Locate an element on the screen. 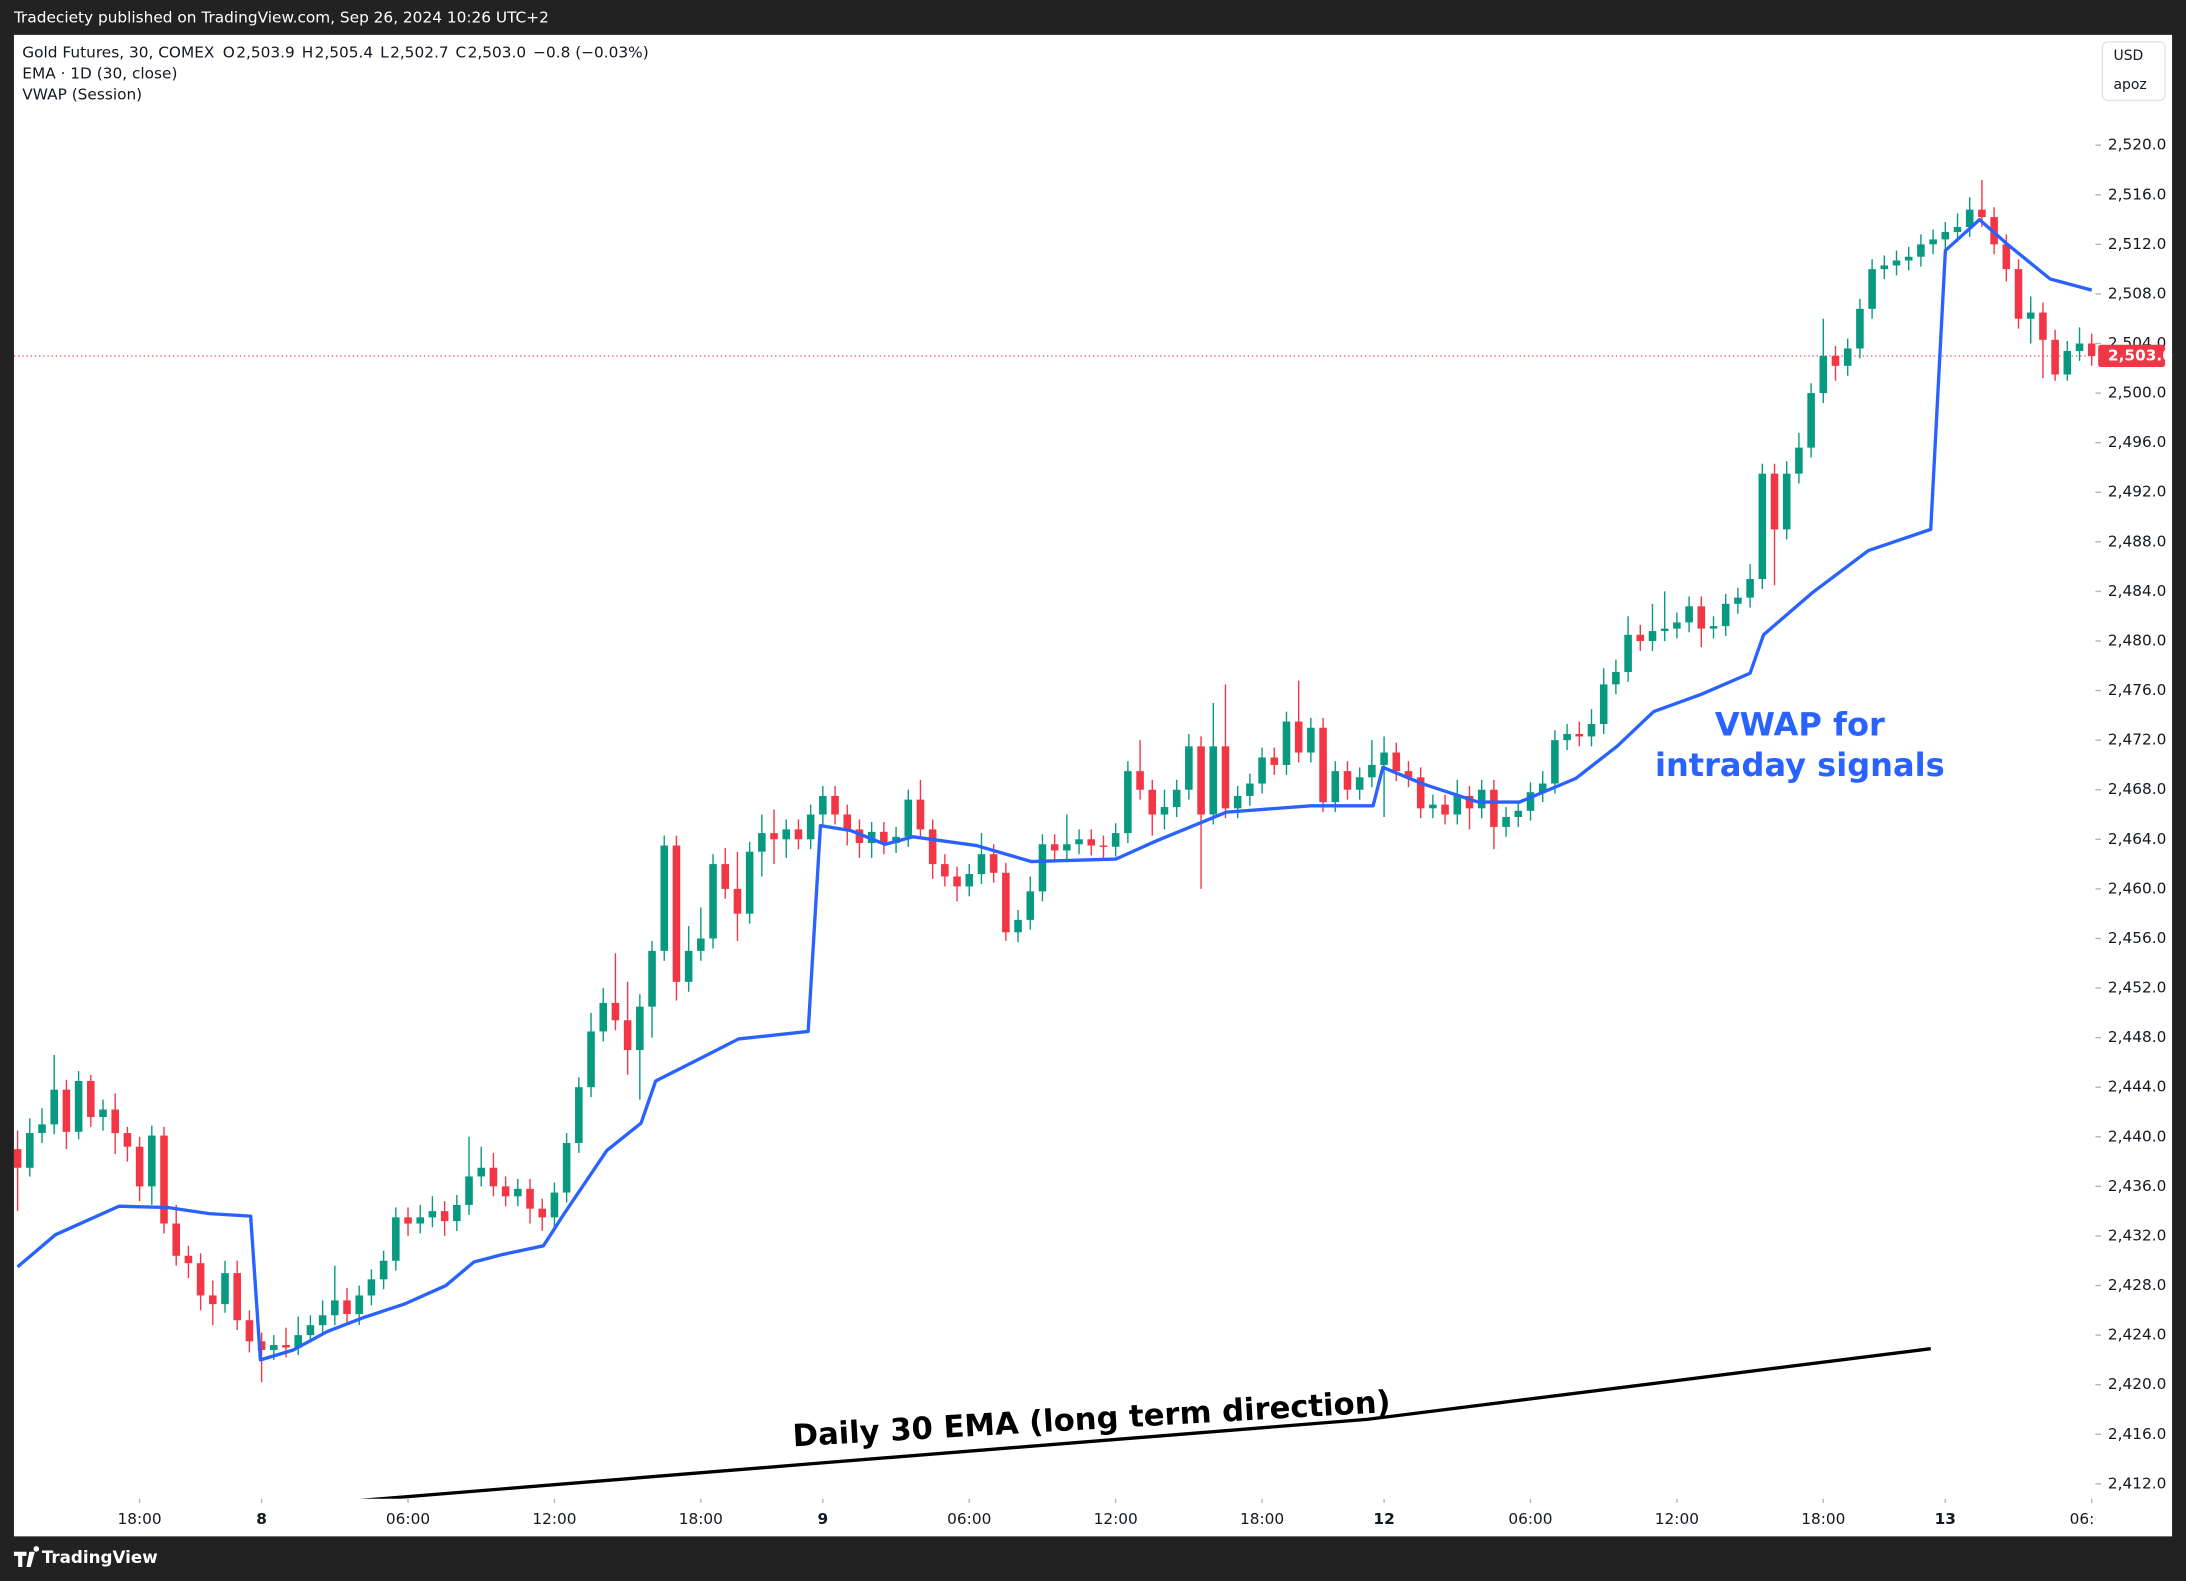 This screenshot has height=1581, width=2186. x-tick-label: 12:00 is located at coordinates (554, 1519).